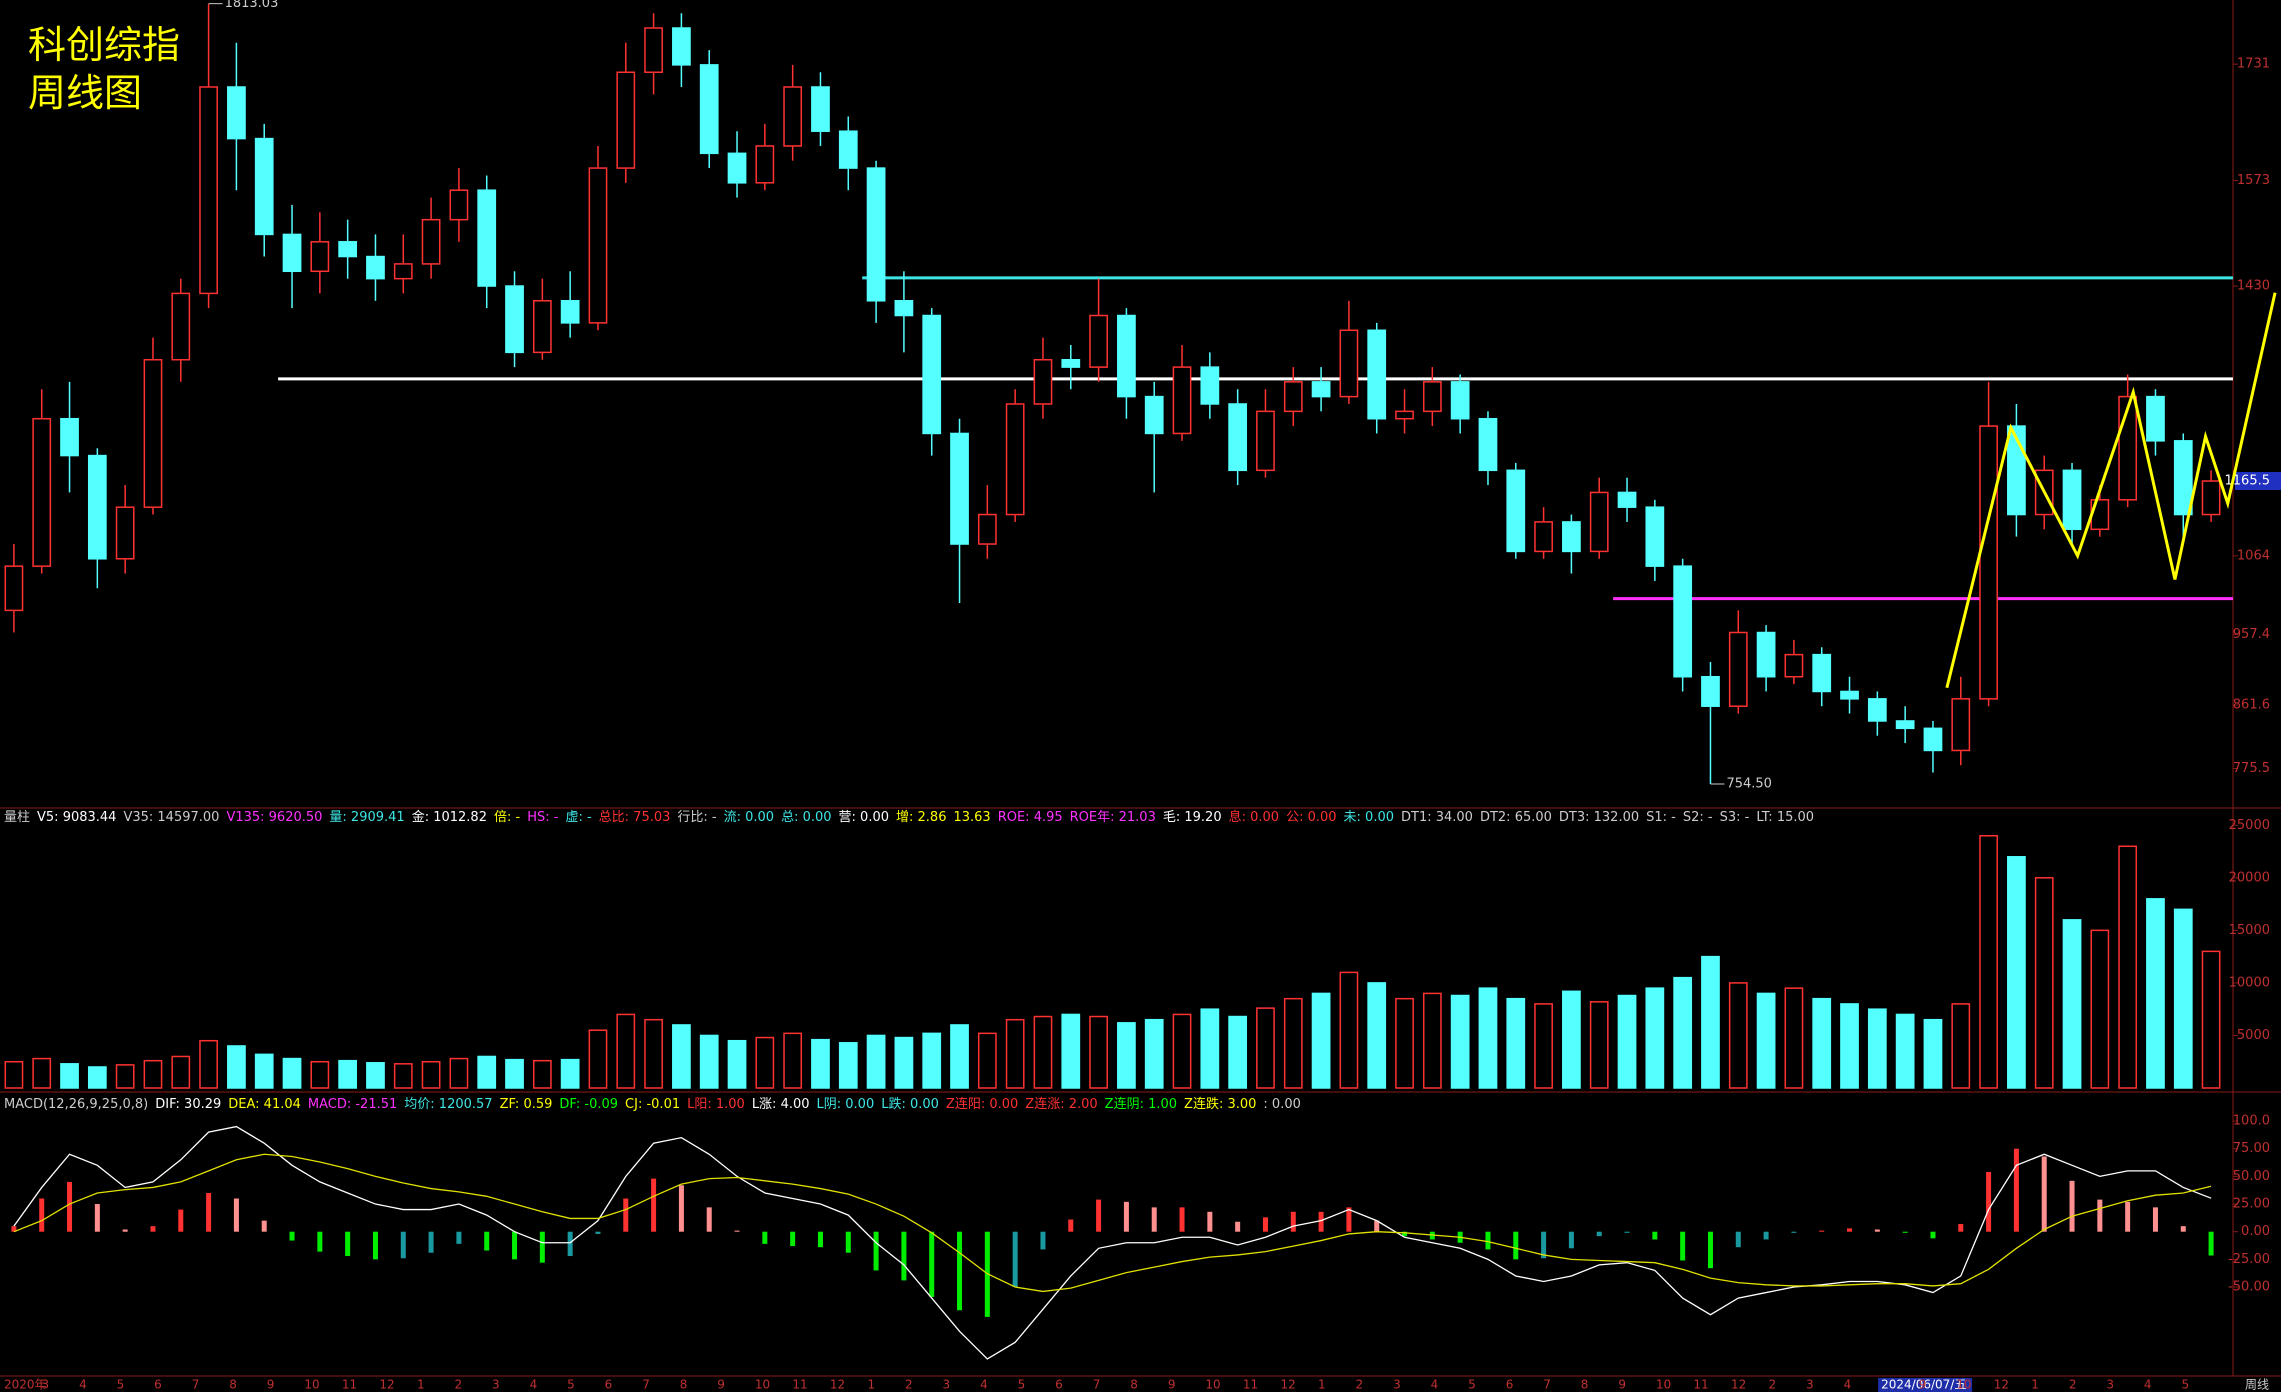 The width and height of the screenshot is (2281, 1392). I want to click on info-item: S3: -, so click(1734, 817).